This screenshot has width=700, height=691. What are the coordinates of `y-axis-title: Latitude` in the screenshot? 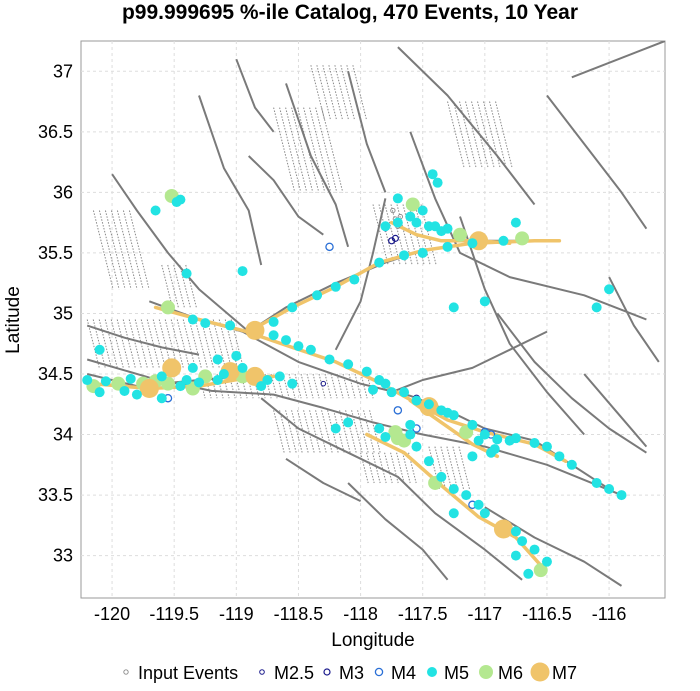 It's located at (13, 320).